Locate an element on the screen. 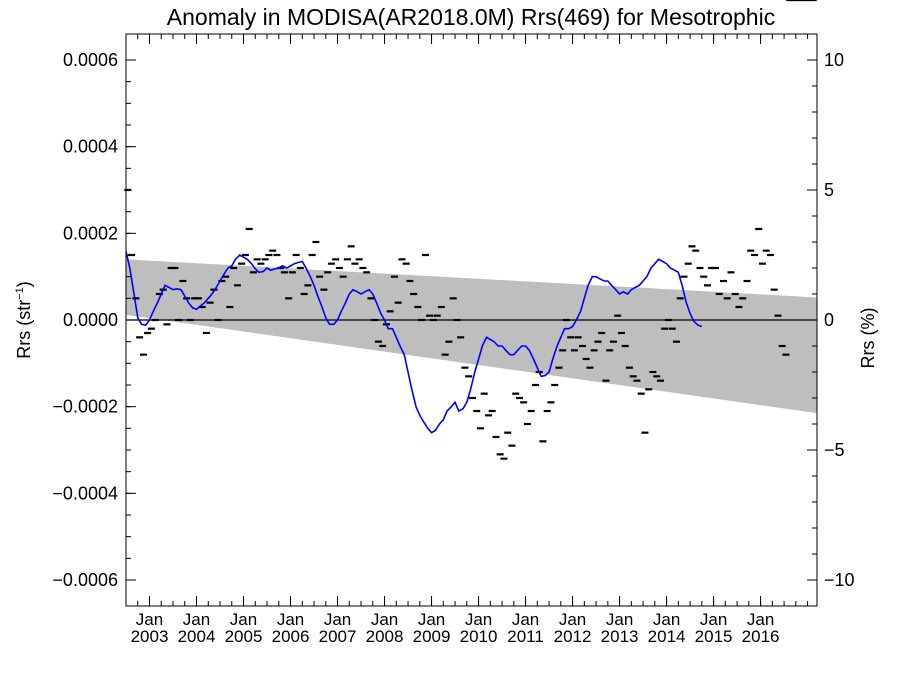 The width and height of the screenshot is (900, 675). left-tick-label: −0.0004 is located at coordinates (85, 493).